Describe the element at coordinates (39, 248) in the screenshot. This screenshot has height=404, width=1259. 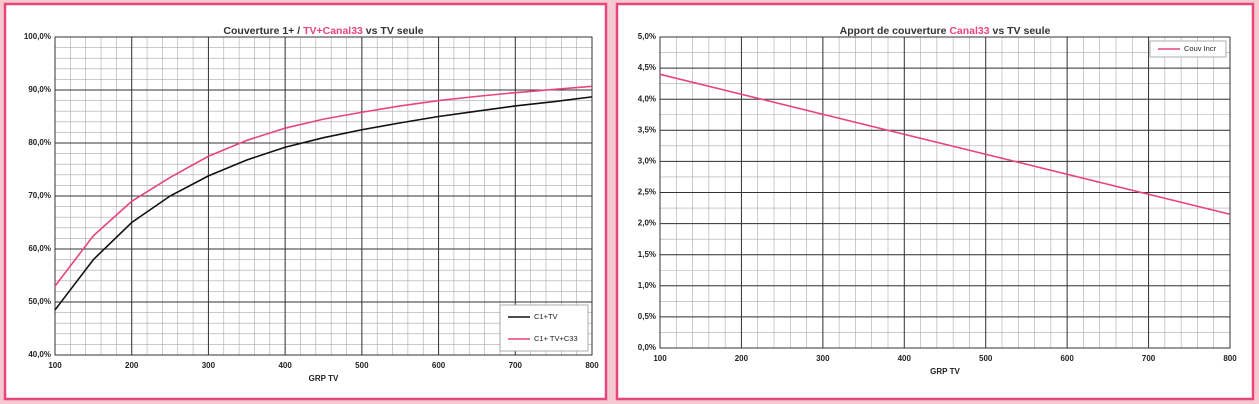
I see `y-tick-label: 60,0%` at that location.